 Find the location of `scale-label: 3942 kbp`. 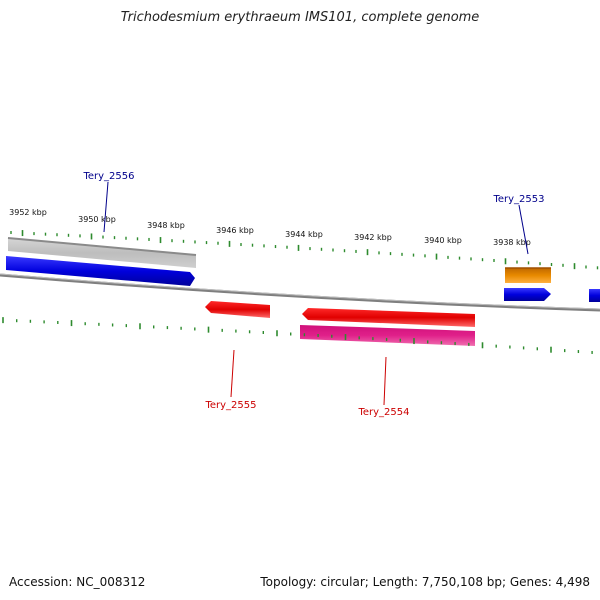

scale-label: 3942 kbp is located at coordinates (373, 237).